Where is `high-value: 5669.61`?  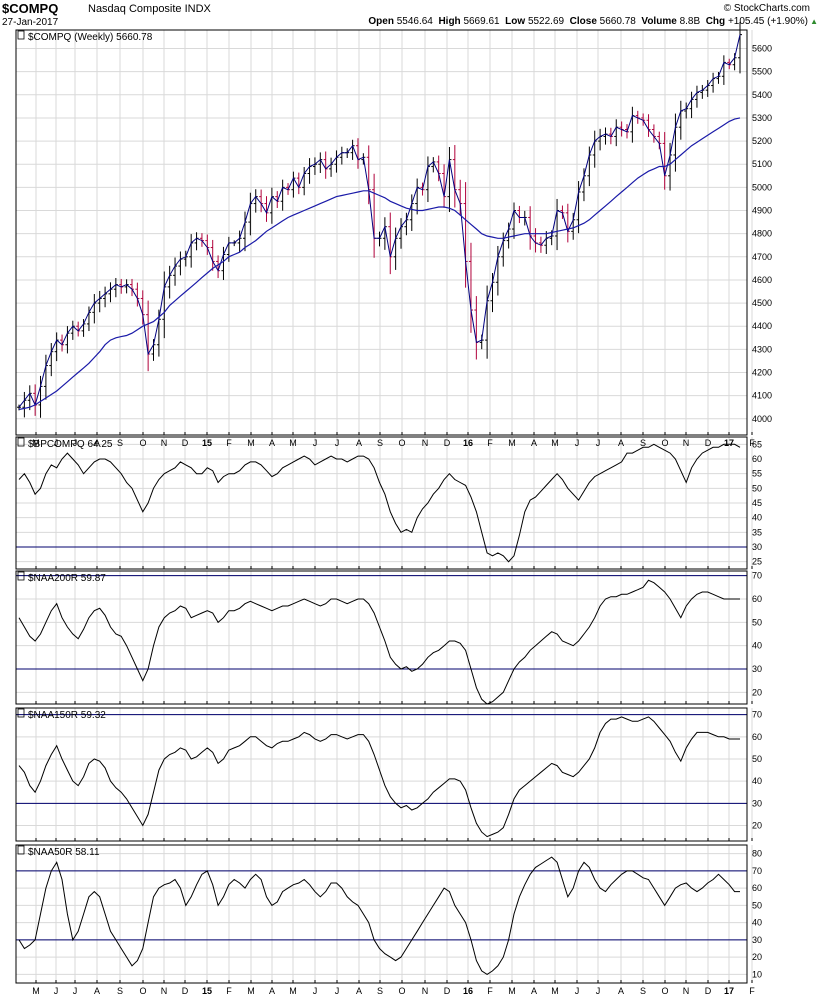
high-value: 5669.61 is located at coordinates (481, 21).